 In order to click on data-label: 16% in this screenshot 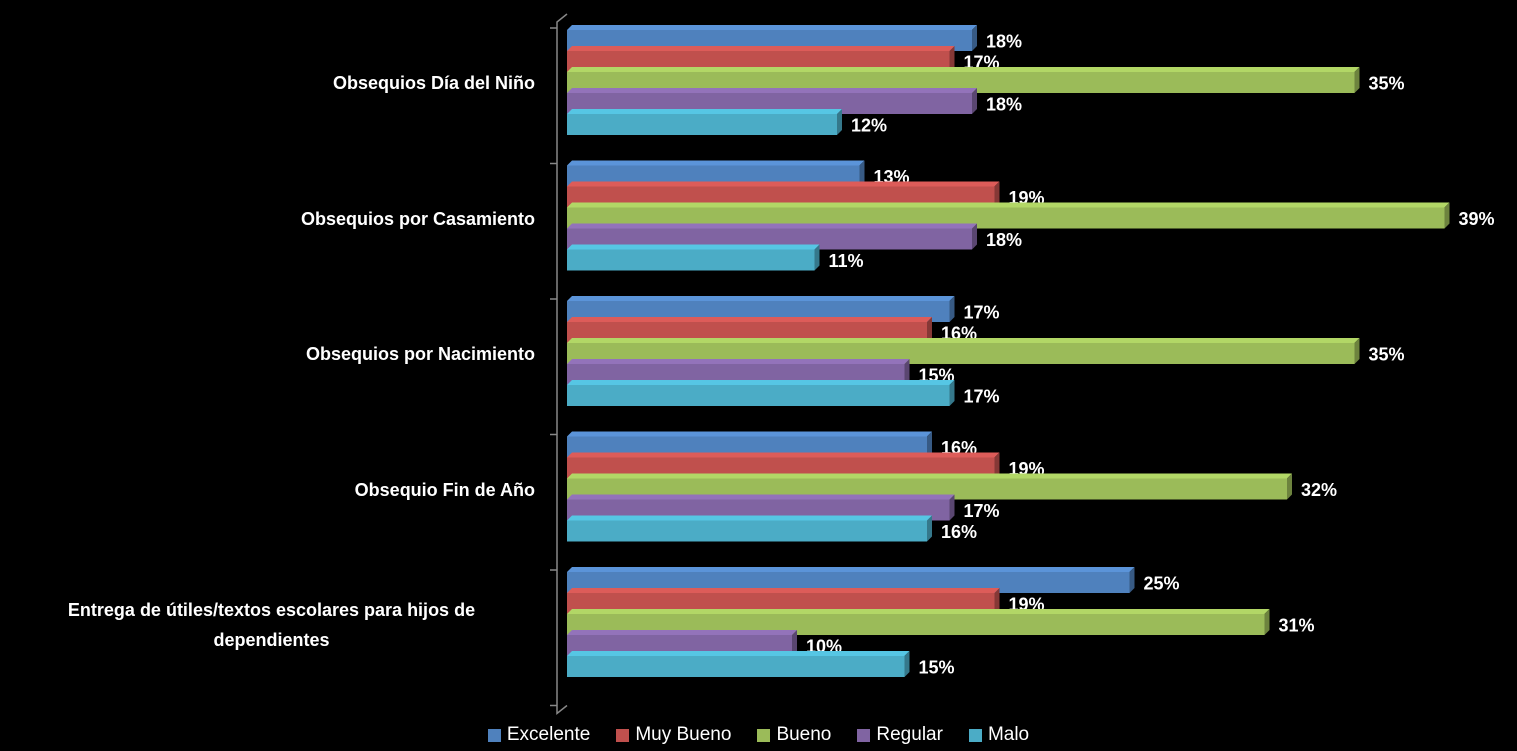, I will do `click(959, 532)`.